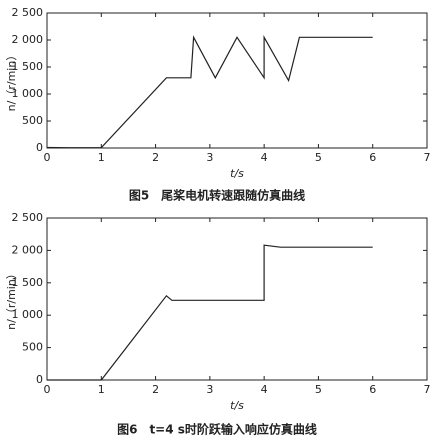  Describe the element at coordinates (217, 195) in the screenshot. I see `caption: 图5 尾桨电机转速跟随仿真曲线` at that location.